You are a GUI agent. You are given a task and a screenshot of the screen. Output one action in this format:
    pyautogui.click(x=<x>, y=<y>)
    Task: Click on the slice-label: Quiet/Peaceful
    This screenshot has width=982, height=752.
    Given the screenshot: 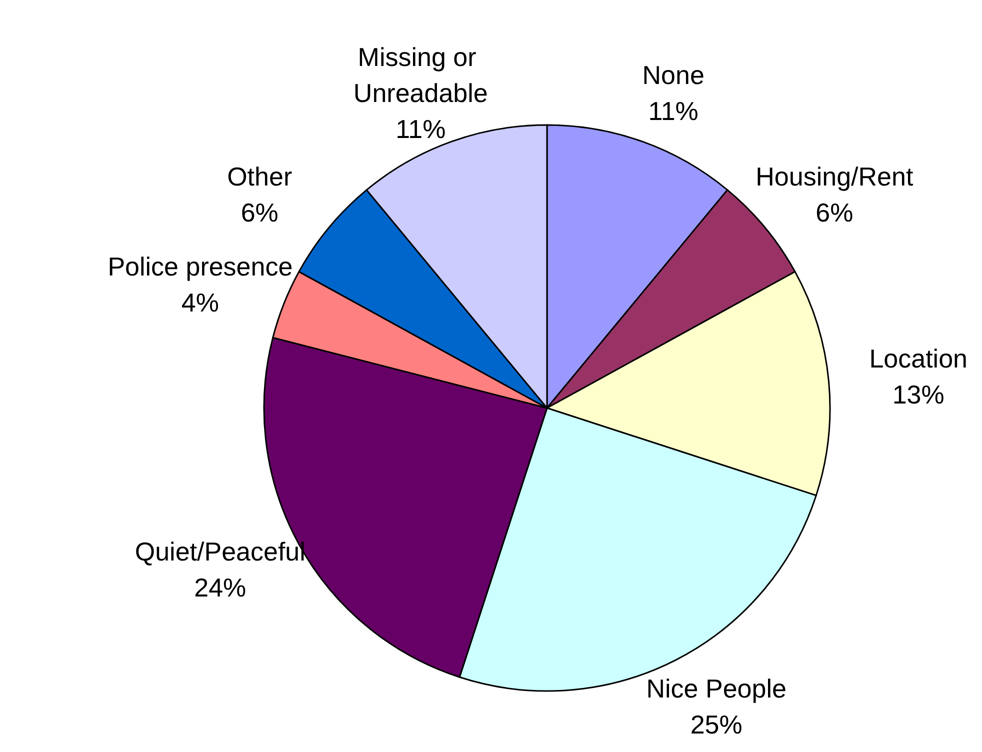 What is the action you would take?
    pyautogui.click(x=220, y=551)
    